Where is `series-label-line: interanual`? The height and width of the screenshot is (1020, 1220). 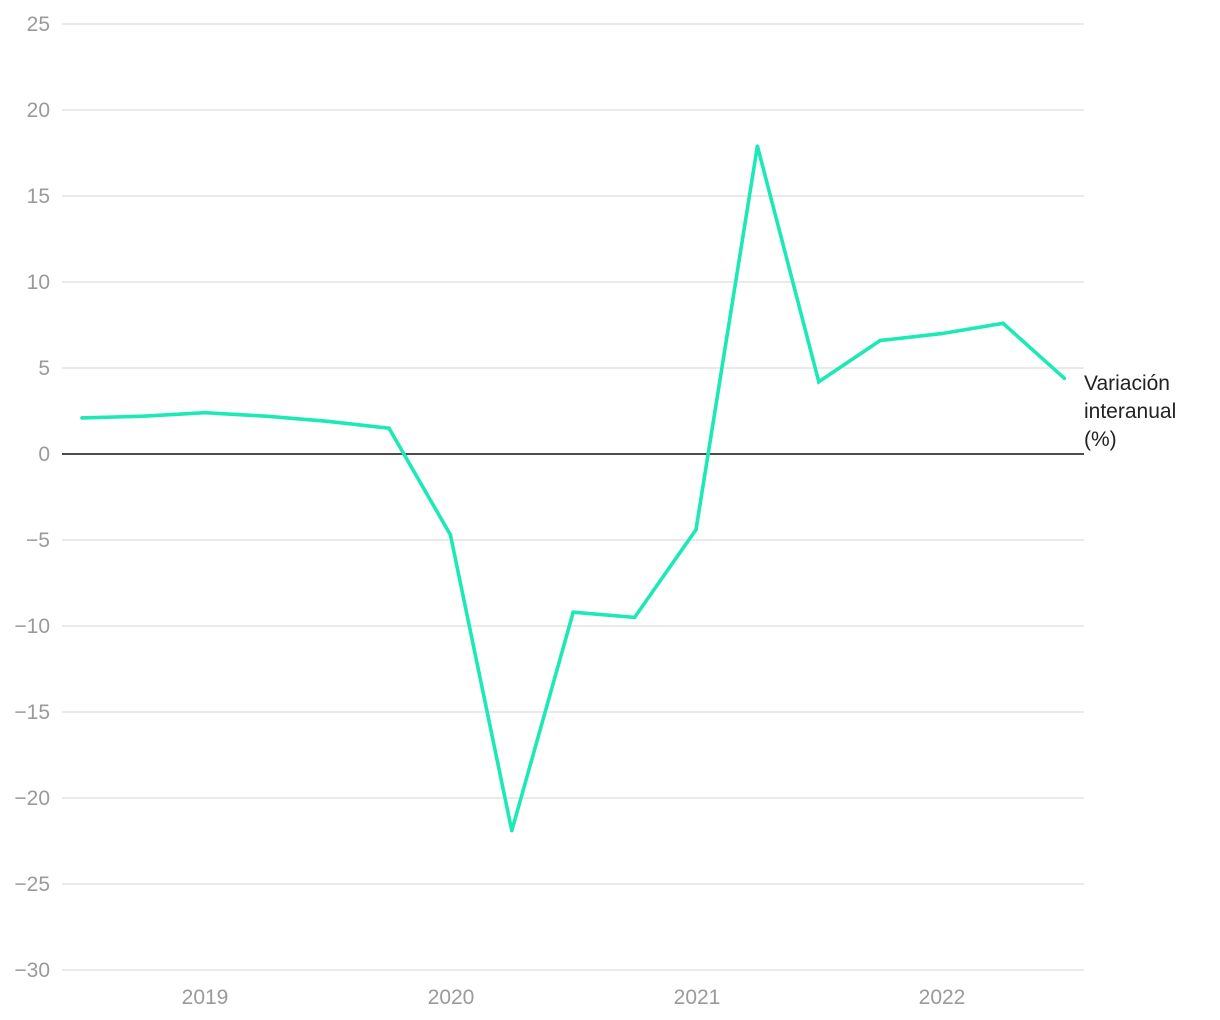 series-label-line: interanual is located at coordinates (1130, 411).